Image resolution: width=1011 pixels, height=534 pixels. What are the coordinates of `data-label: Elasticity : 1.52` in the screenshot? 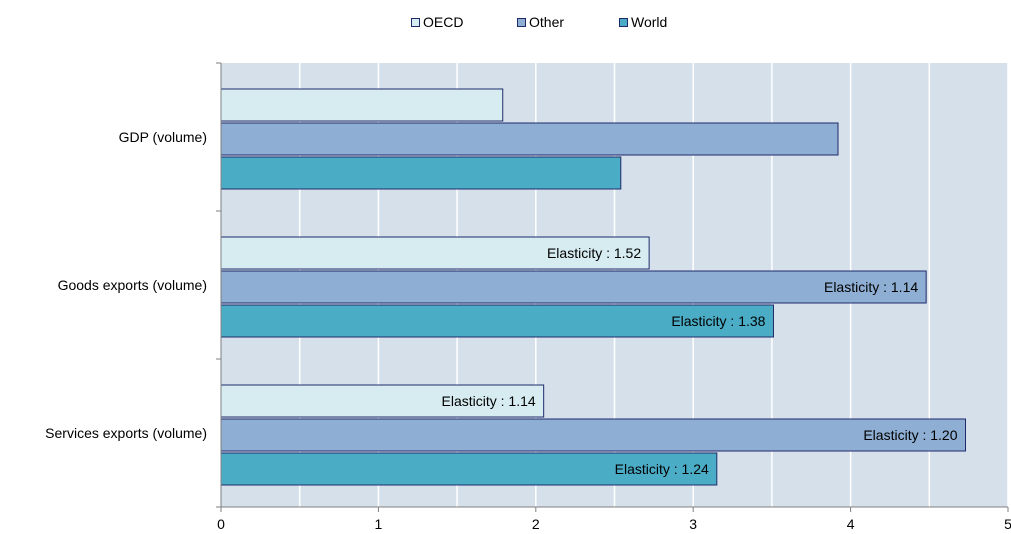 It's located at (594, 253).